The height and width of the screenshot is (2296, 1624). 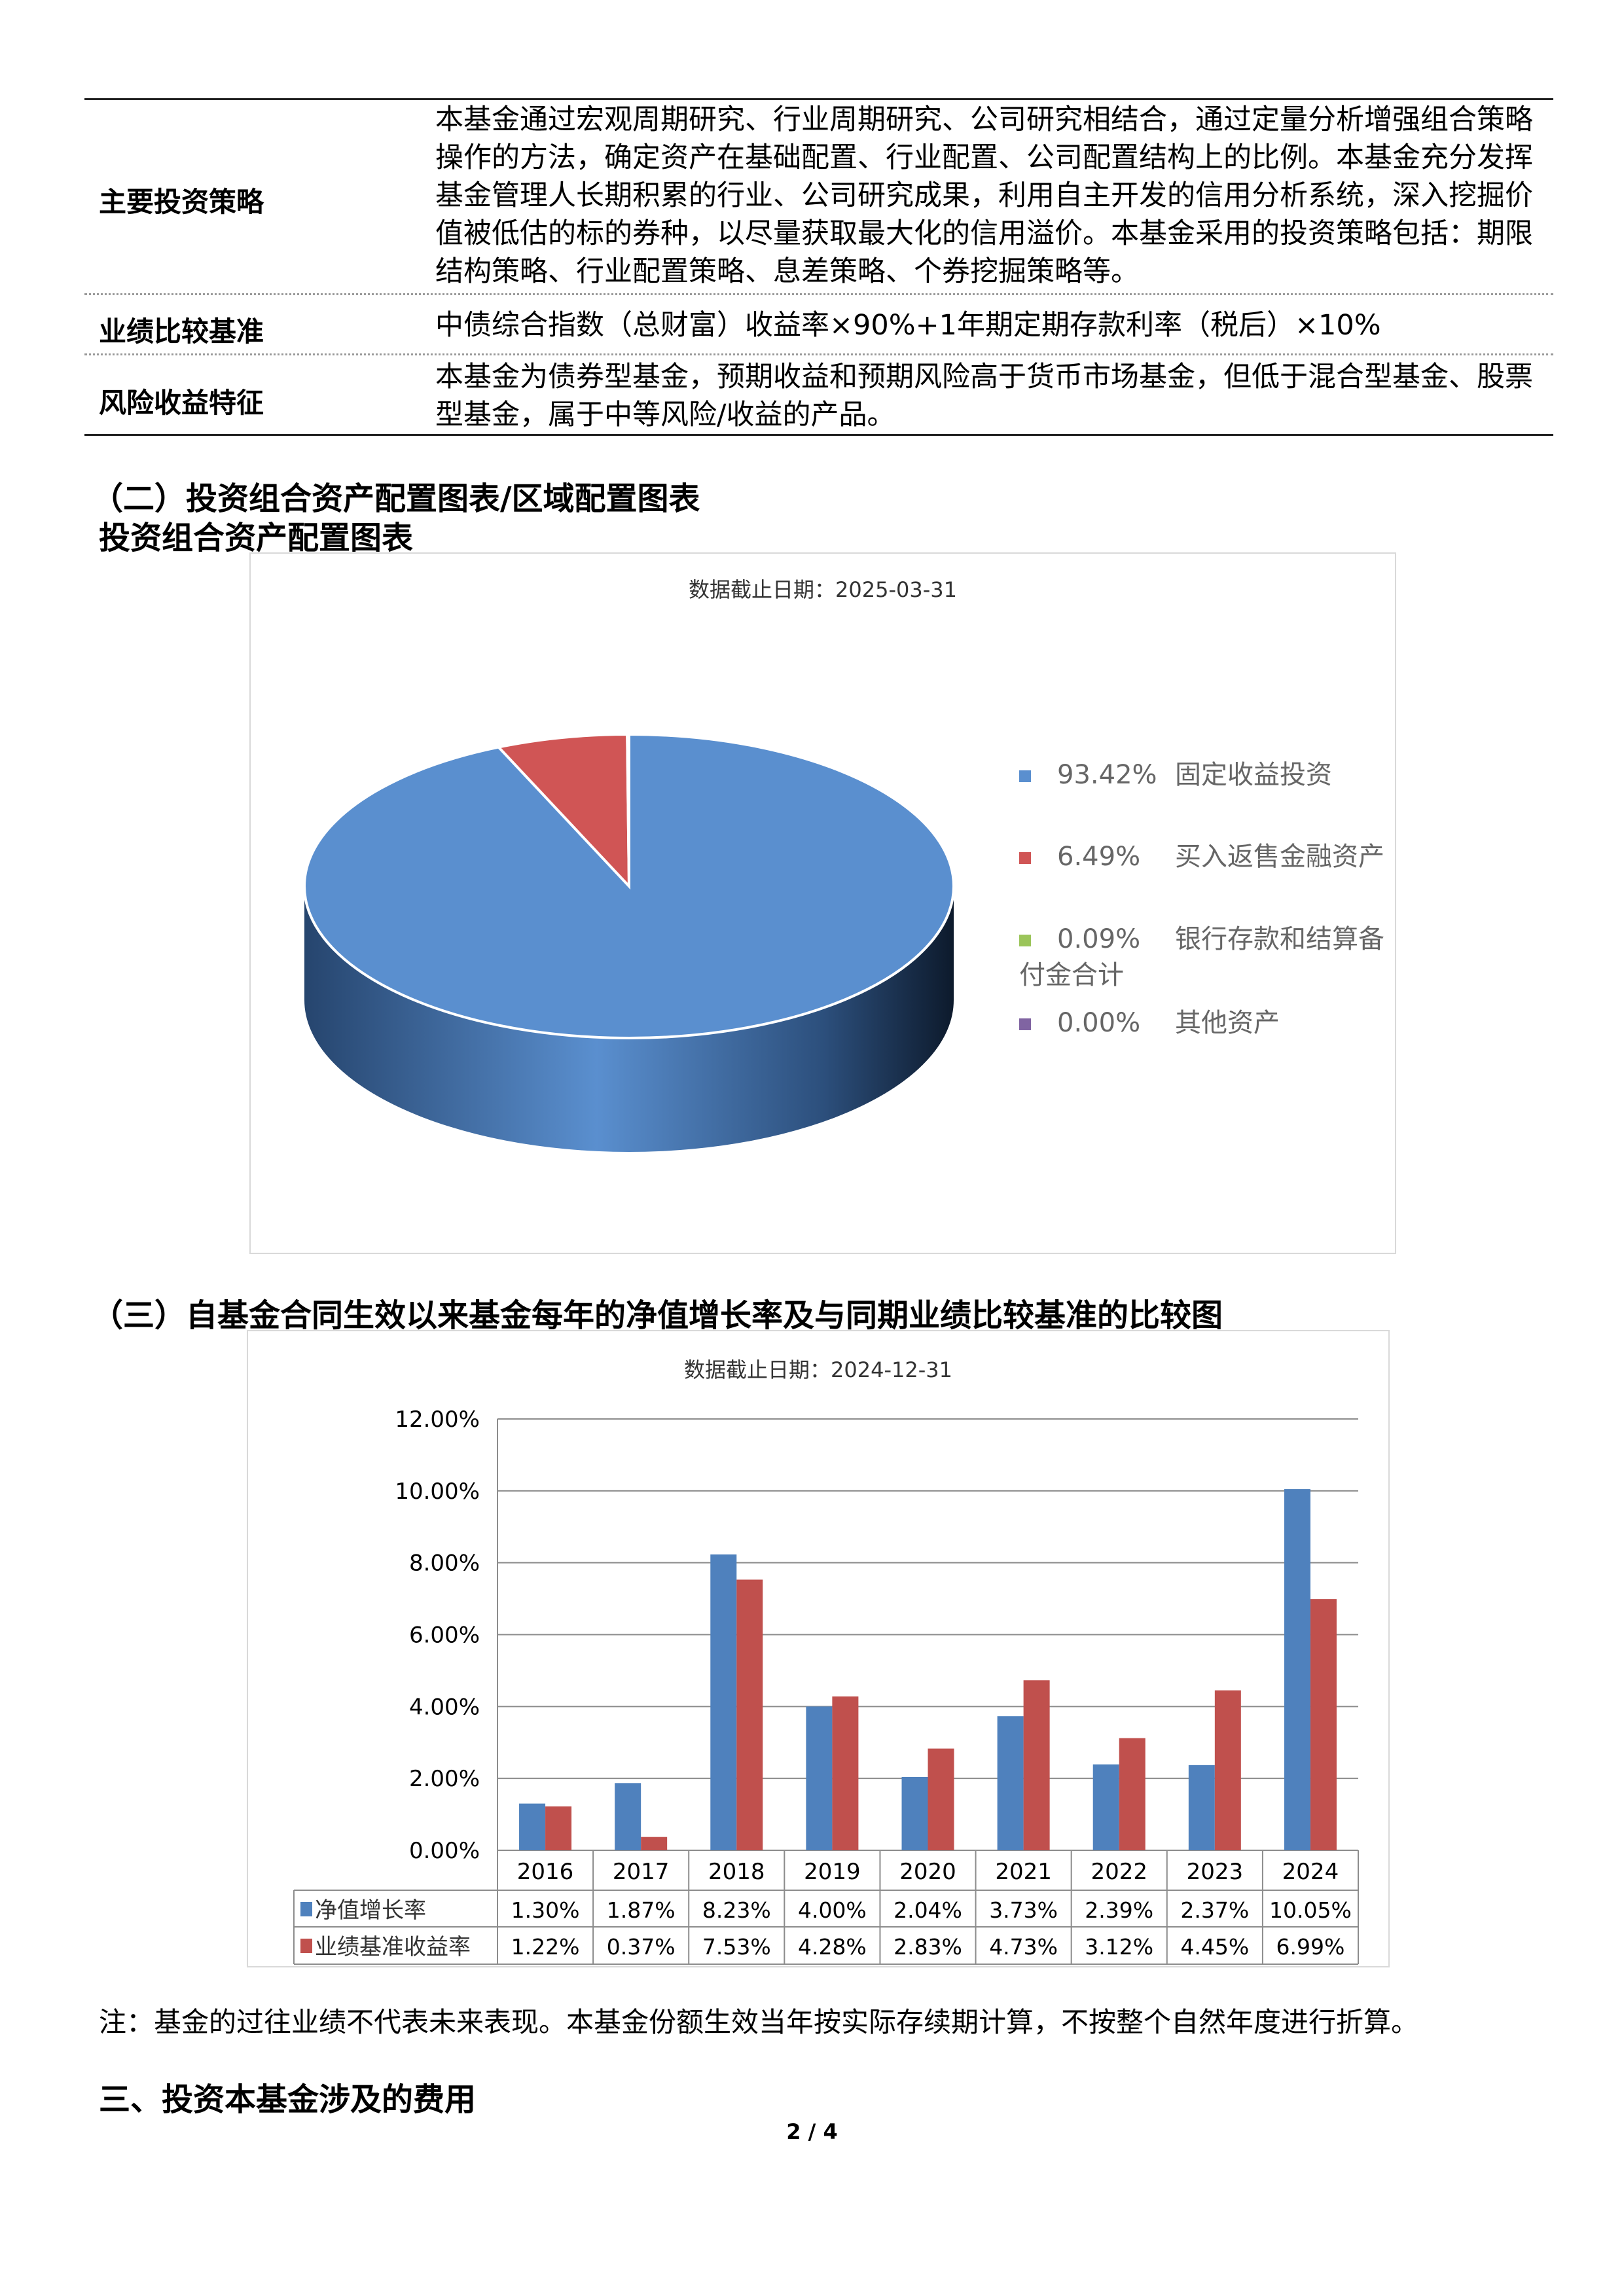 I want to click on data-label: 10.05%, so click(x=1310, y=1910).